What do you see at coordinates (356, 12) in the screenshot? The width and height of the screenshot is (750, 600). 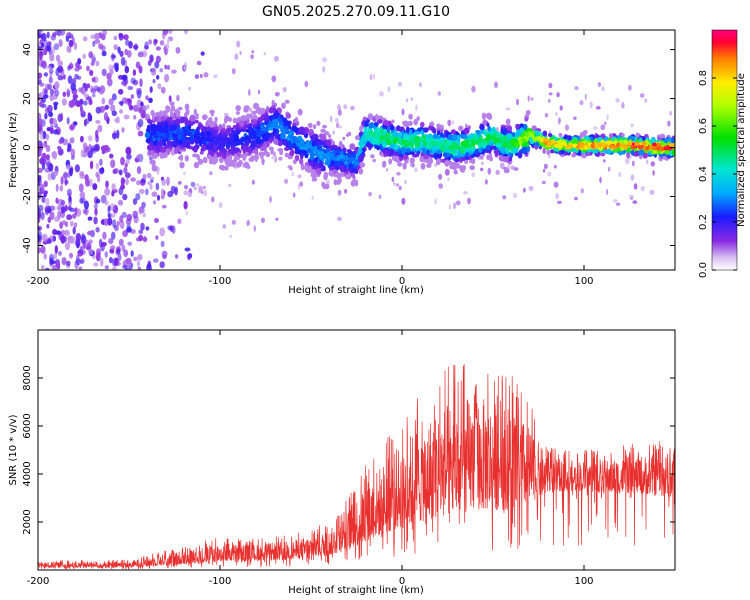 I see `chart-title: GN05.2025.270.09.11.G10` at bounding box center [356, 12].